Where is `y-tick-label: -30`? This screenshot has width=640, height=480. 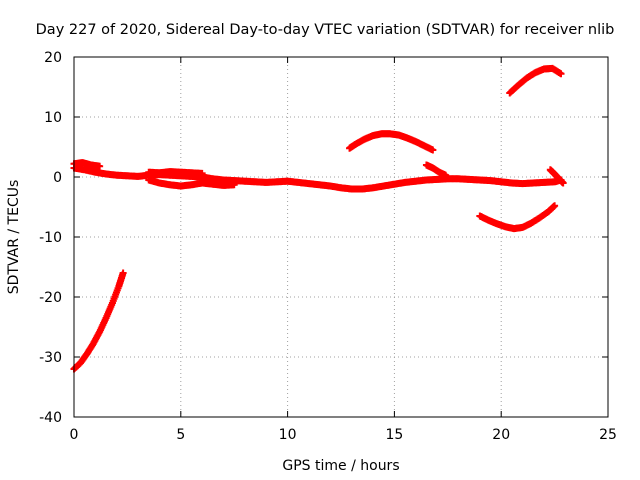
y-tick-label: -30 is located at coordinates (50, 358).